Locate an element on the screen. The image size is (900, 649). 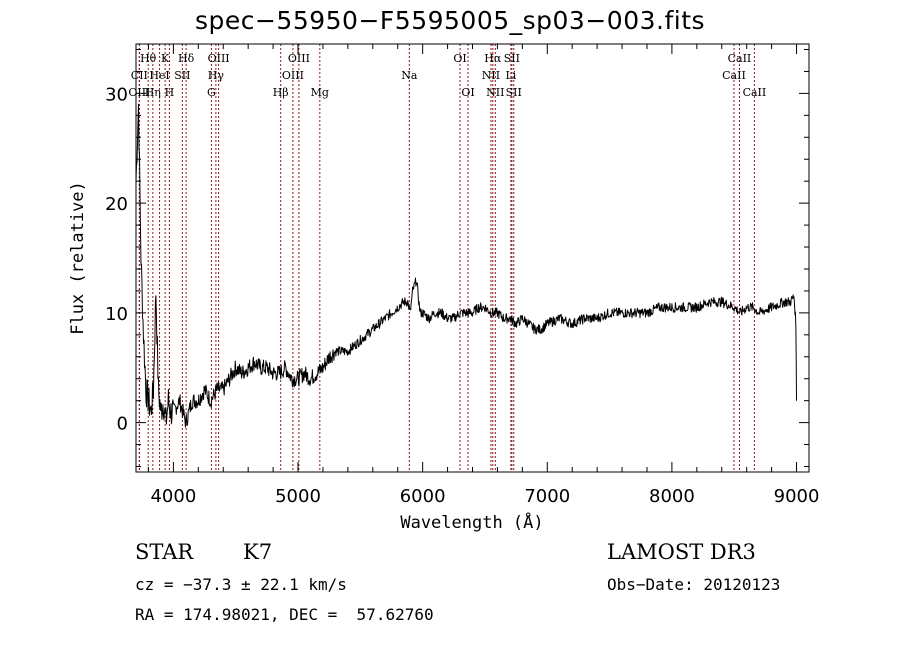
line-label-17: OI is located at coordinates (459, 58).